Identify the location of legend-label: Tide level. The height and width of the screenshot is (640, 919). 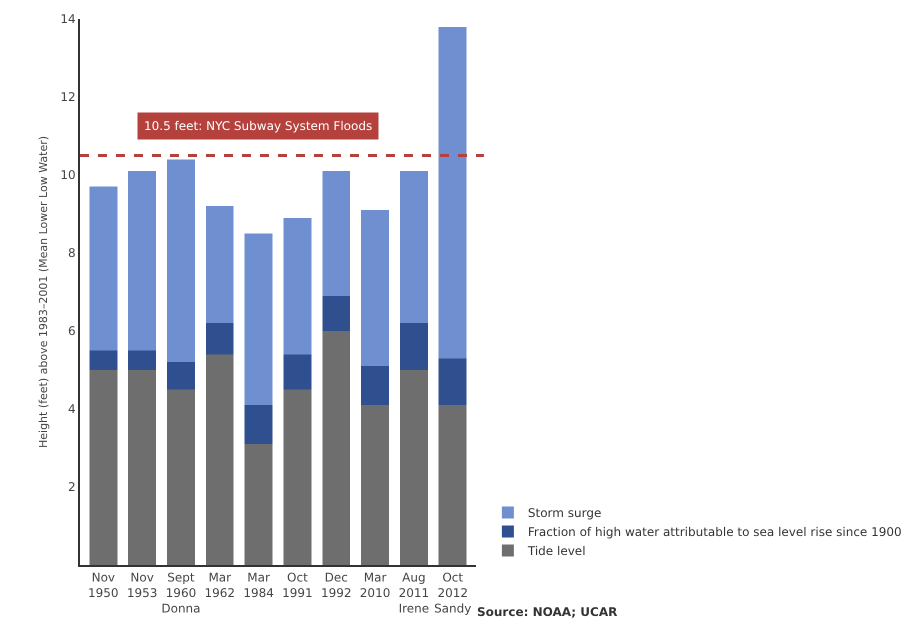
(556, 551).